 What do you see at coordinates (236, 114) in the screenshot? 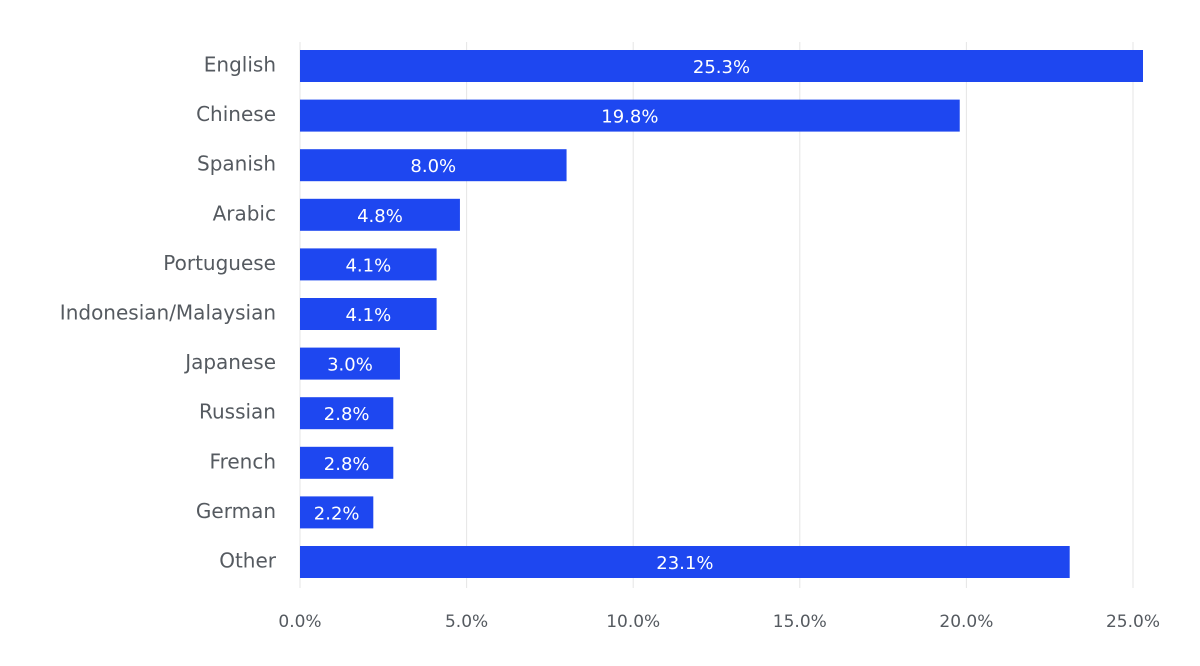
I see `category-label: Chinese` at bounding box center [236, 114].